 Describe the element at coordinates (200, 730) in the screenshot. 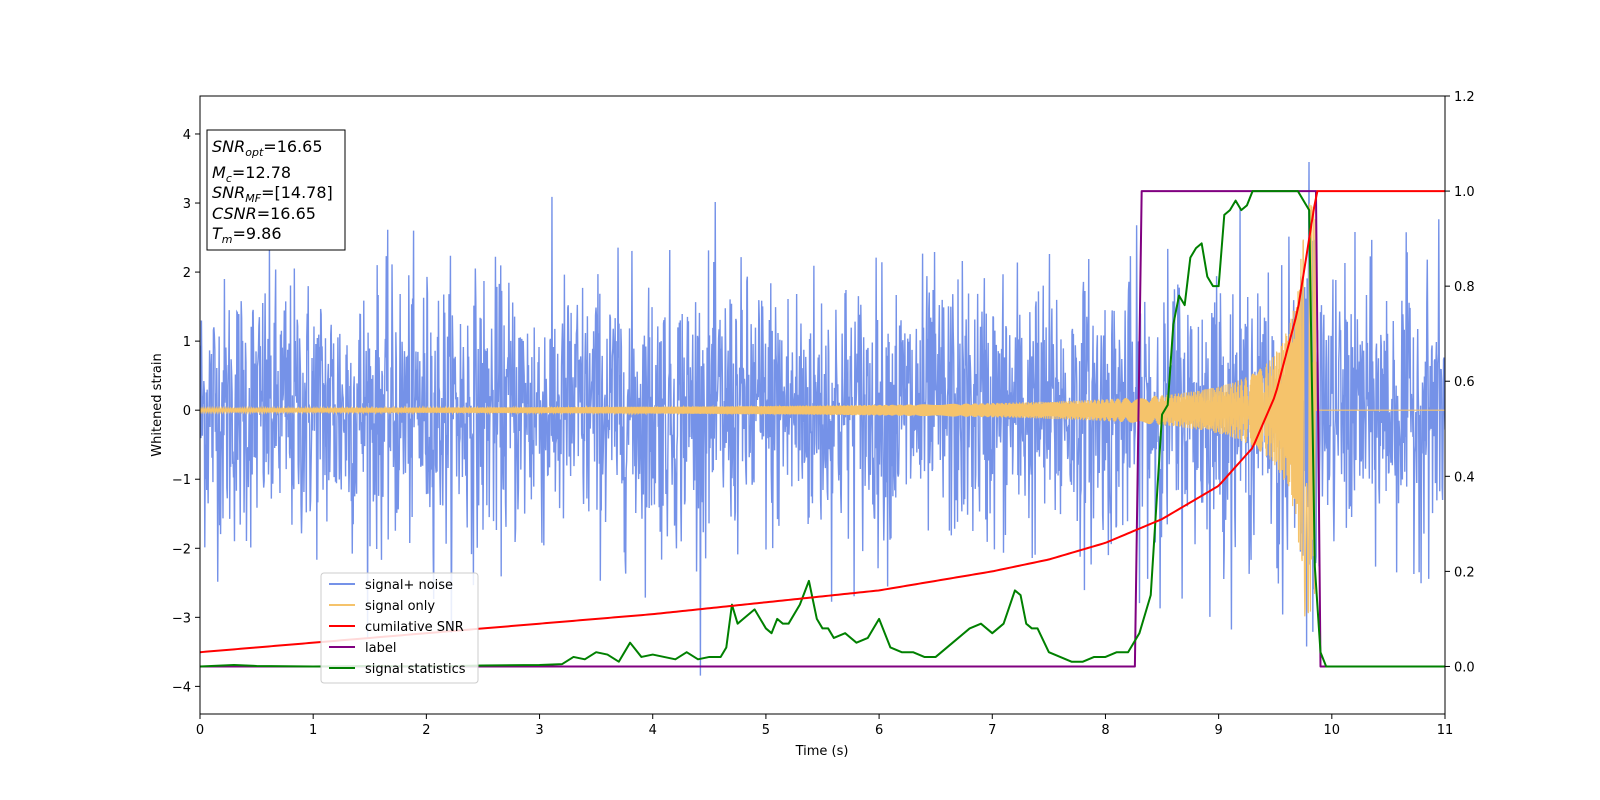

I see `x-tick-label: 0` at that location.